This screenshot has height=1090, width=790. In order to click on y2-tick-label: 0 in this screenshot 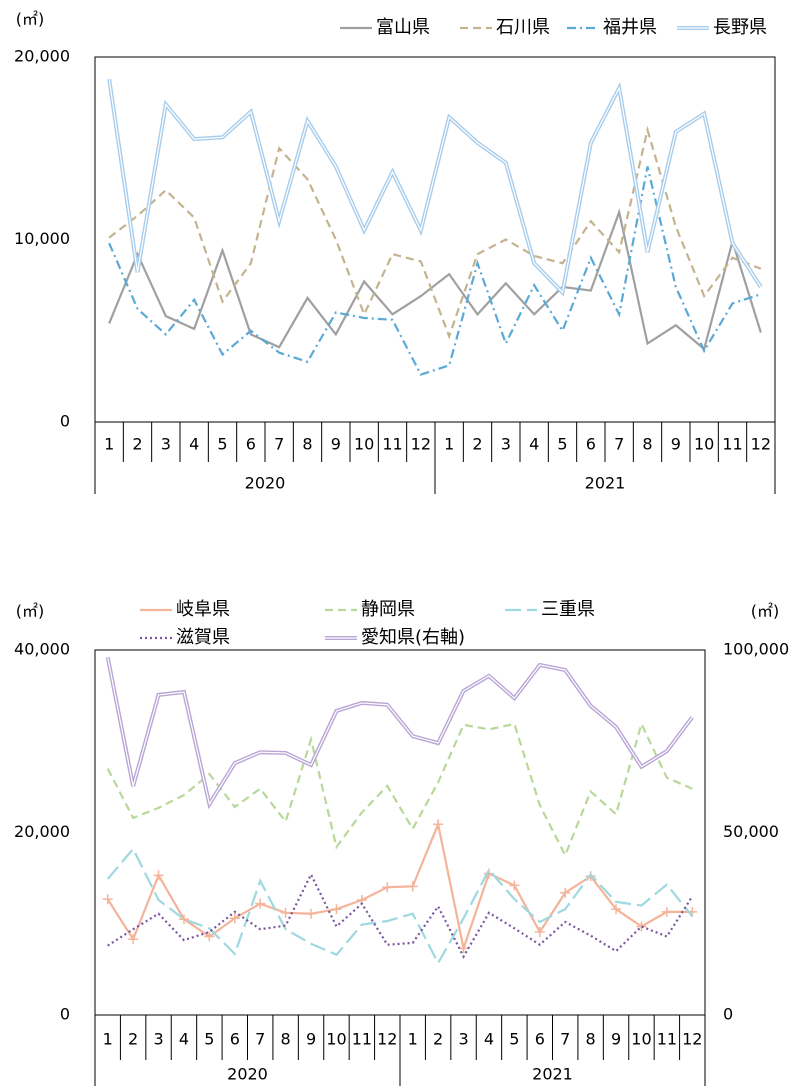, I will do `click(728, 1014)`.